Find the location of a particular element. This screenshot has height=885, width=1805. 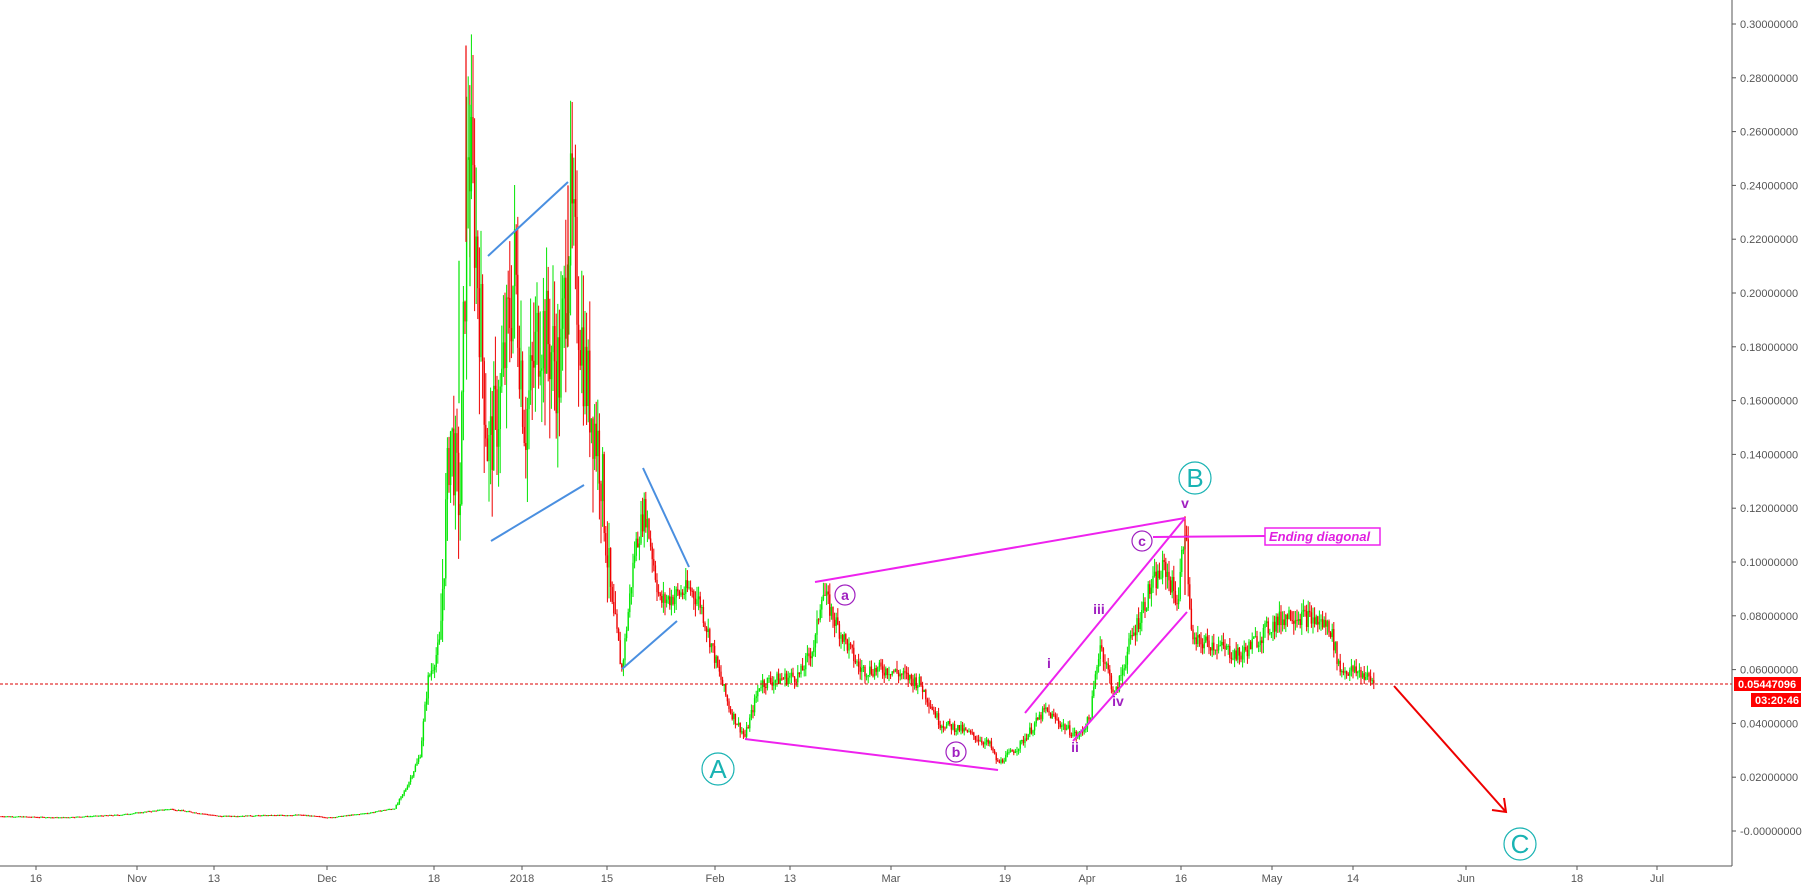

minor-wave-label: c is located at coordinates (1142, 541).